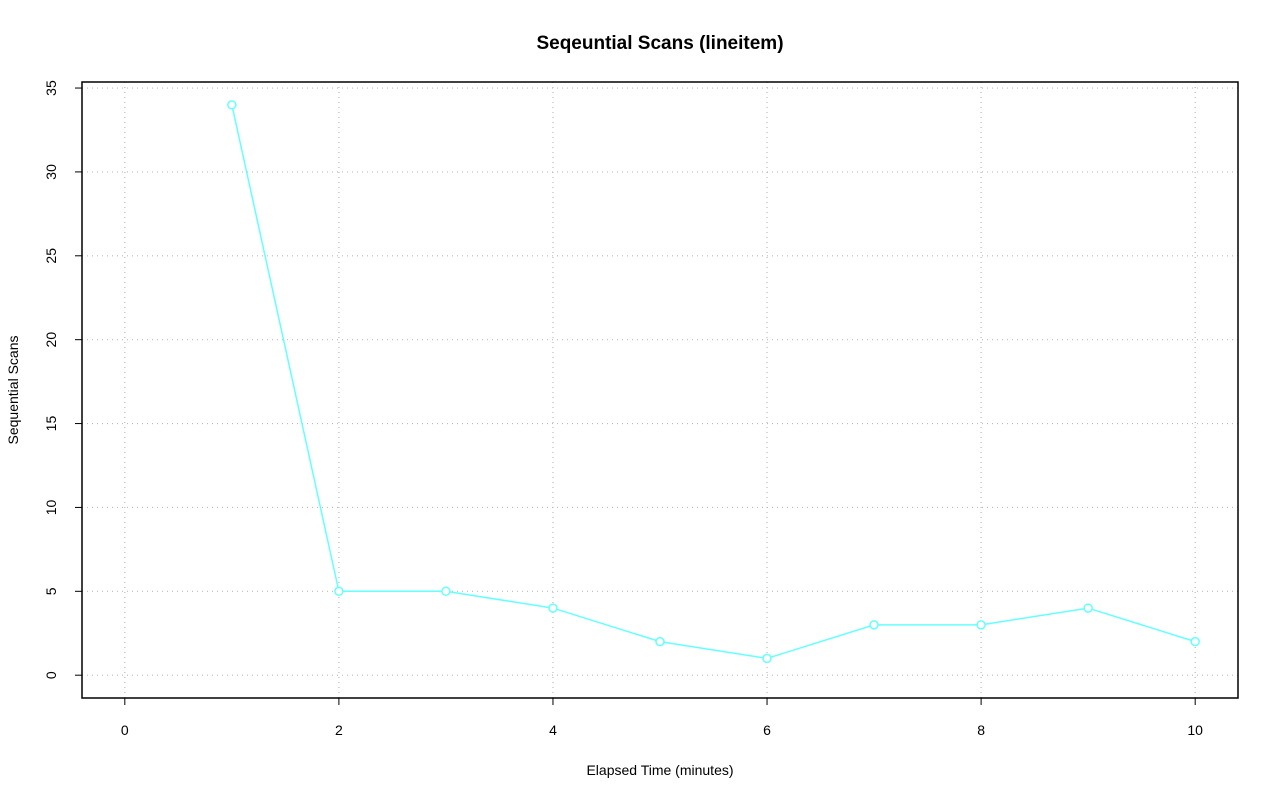  Describe the element at coordinates (659, 770) in the screenshot. I see `x-axis-label: Elapsed Time (minutes)` at that location.